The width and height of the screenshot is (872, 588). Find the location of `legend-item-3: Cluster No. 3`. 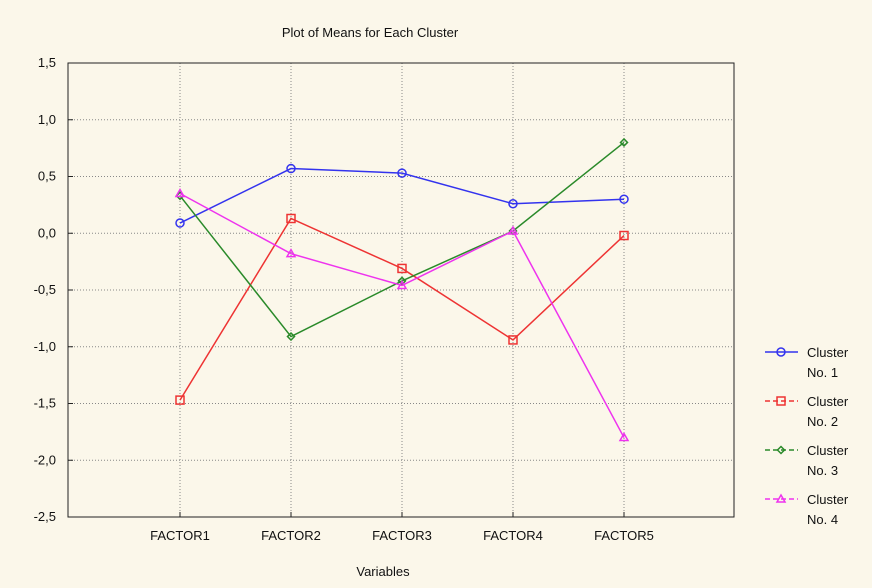

legend-item-3: Cluster No. 3 is located at coordinates (807, 460).